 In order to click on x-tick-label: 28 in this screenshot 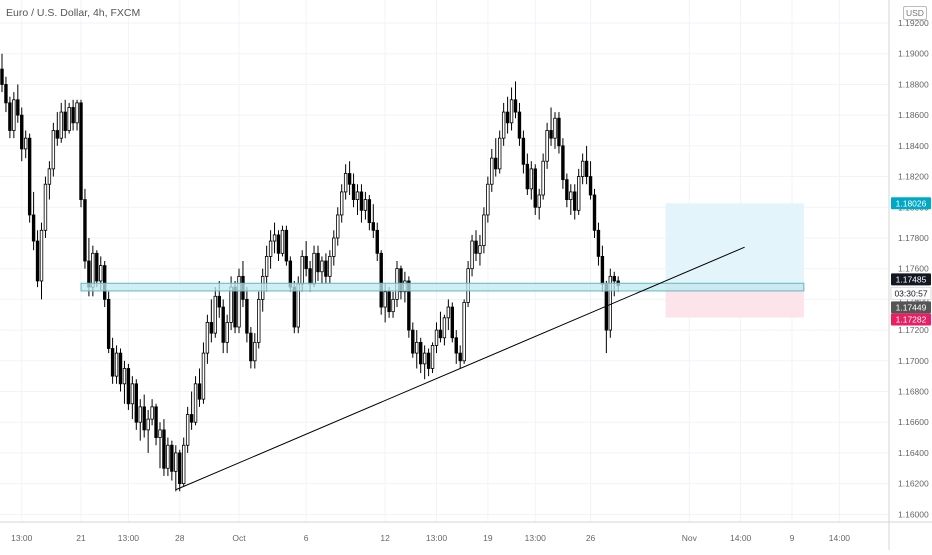, I will do `click(180, 538)`.